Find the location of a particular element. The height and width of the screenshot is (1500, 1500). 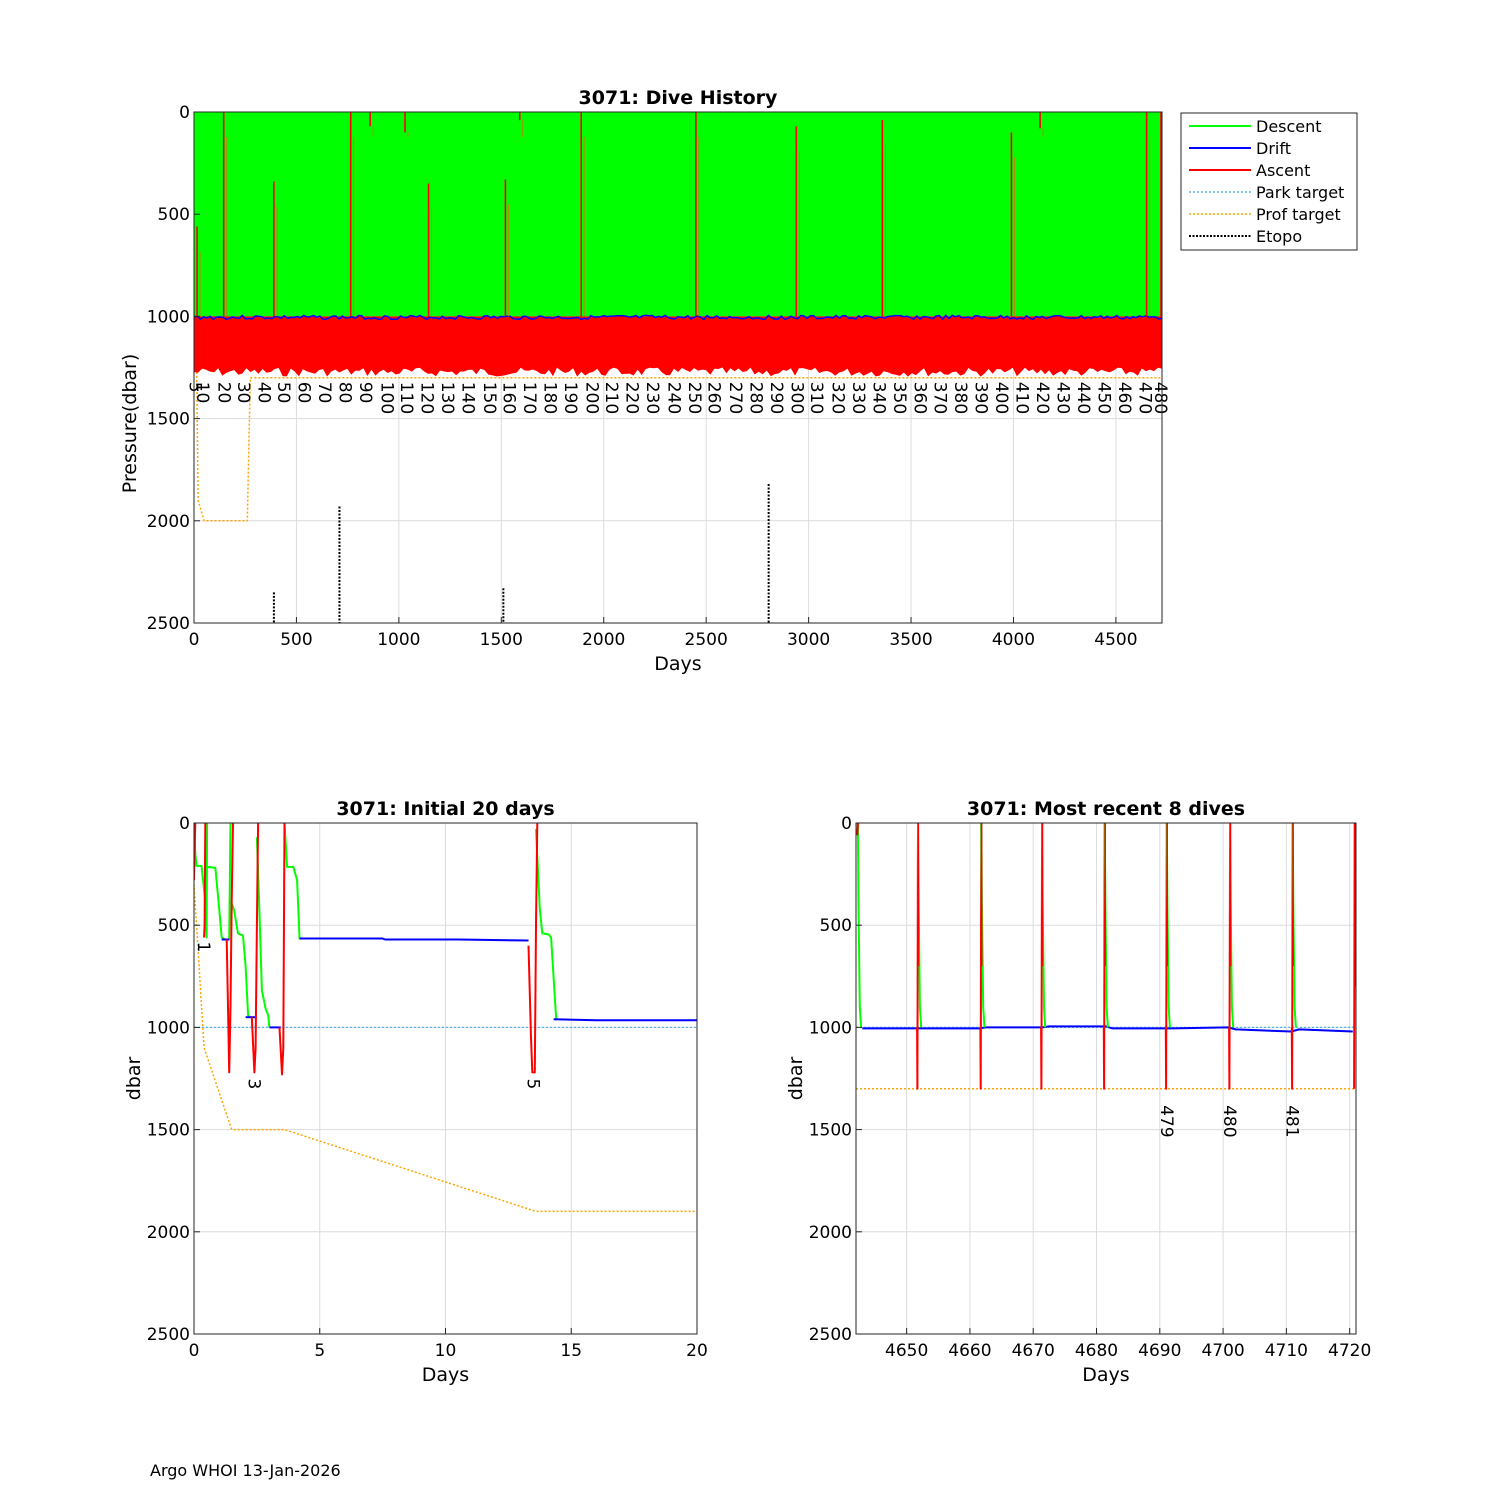

dive-number-label: 3 is located at coordinates (253, 1084).